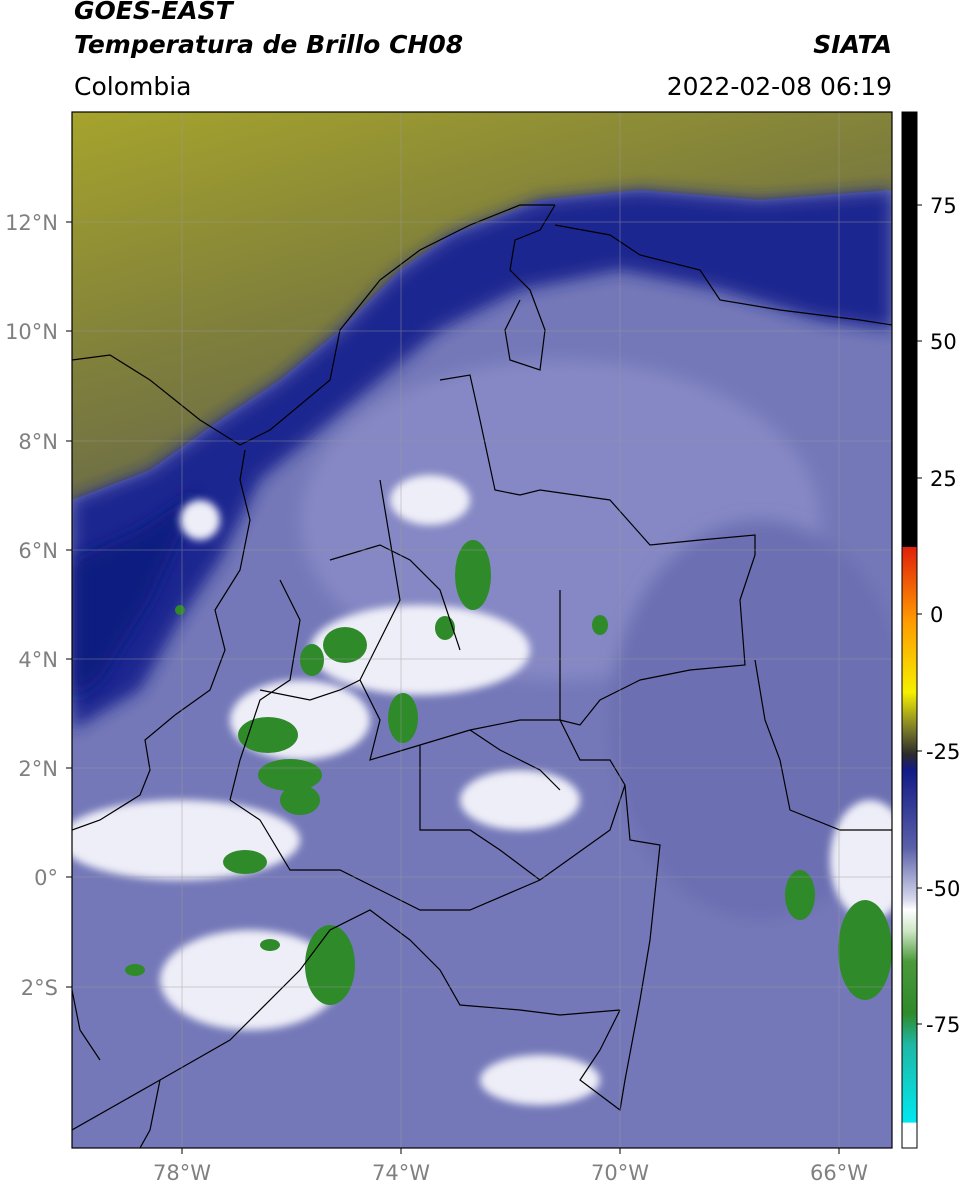 This screenshot has height=1190, width=966. What do you see at coordinates (943, 206) in the screenshot?
I see `colorbar-label: 75` at bounding box center [943, 206].